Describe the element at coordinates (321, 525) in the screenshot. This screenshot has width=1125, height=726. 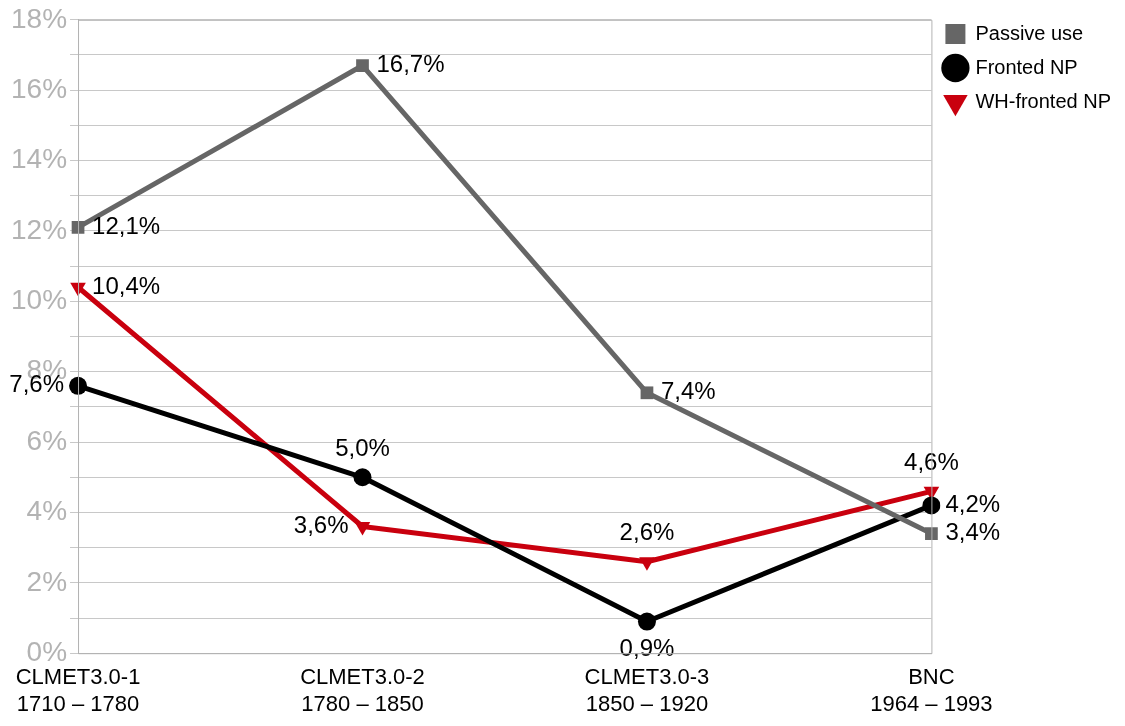
I see `data-label: 3,6%` at that location.